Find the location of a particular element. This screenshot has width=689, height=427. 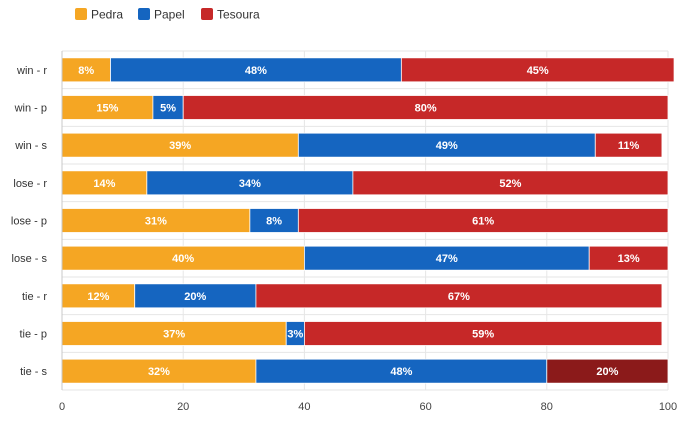

data-label: 80% is located at coordinates (426, 109).